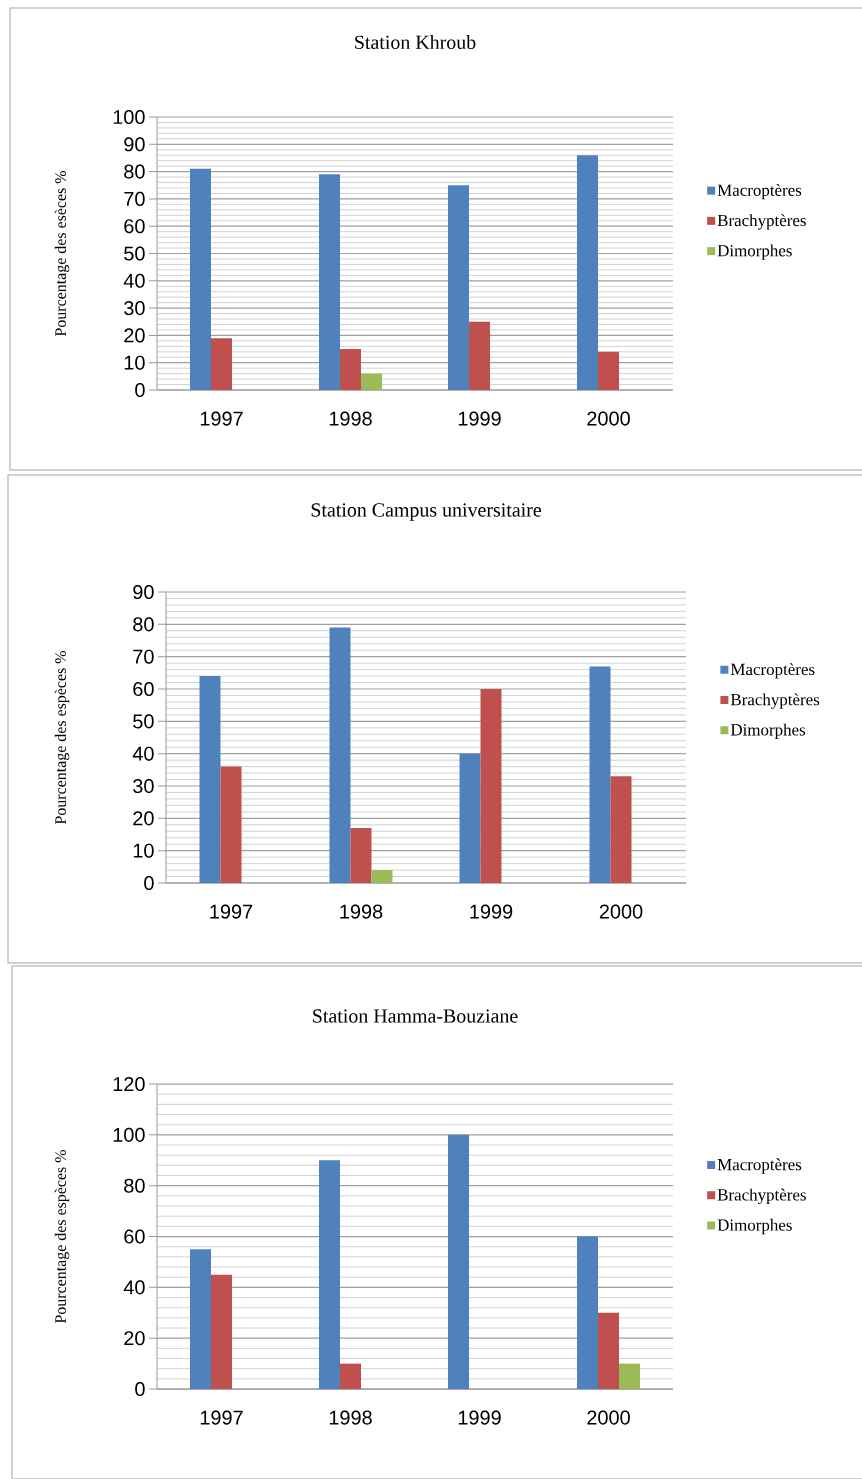  What do you see at coordinates (415, 42) in the screenshot?
I see `chart-title: Station Khroub` at bounding box center [415, 42].